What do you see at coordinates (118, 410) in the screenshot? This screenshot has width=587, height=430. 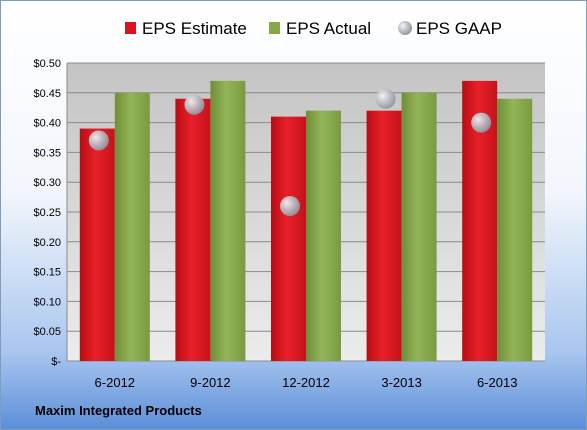 I see `company-name: Maxim Integrated Products` at bounding box center [118, 410].